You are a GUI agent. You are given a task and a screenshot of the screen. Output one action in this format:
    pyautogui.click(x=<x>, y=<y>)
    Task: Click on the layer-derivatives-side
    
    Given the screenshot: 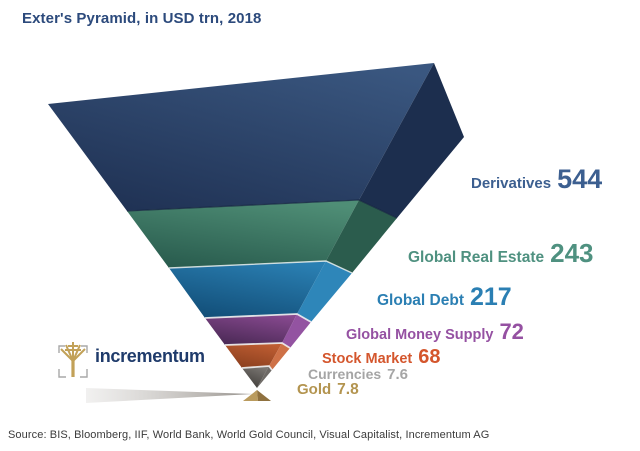 What is the action you would take?
    pyautogui.click(x=411, y=140)
    